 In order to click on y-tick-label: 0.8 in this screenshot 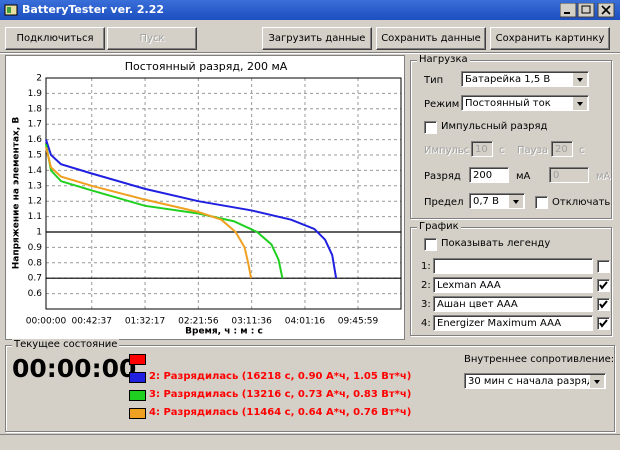, I will do `click(35, 263)`.